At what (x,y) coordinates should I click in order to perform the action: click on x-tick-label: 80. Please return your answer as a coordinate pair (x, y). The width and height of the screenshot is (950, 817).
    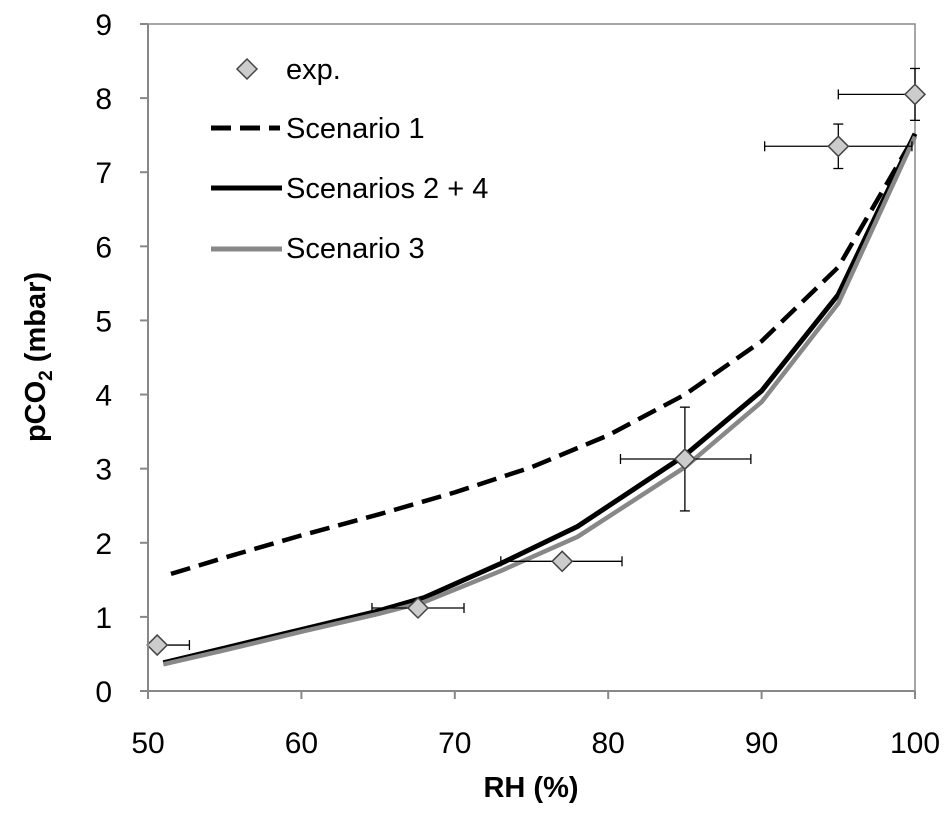
    Looking at the image, I should click on (608, 743).